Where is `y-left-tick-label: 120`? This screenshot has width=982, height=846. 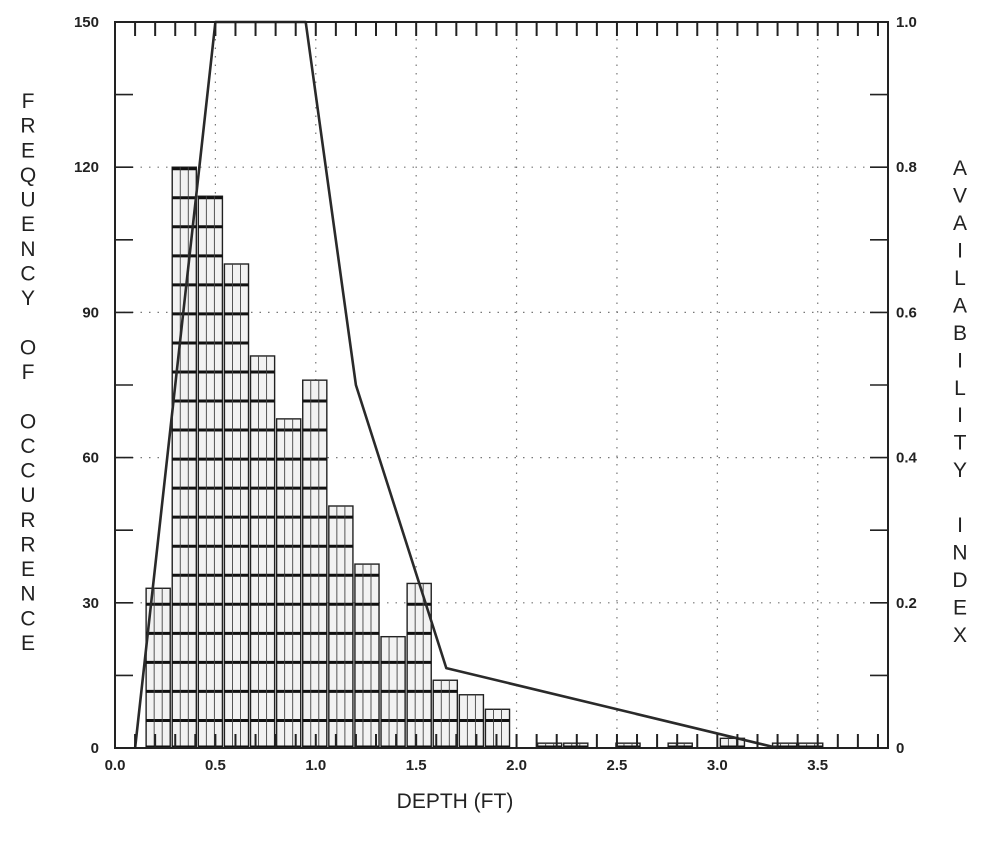
y-left-tick-label: 120 is located at coordinates (86, 167).